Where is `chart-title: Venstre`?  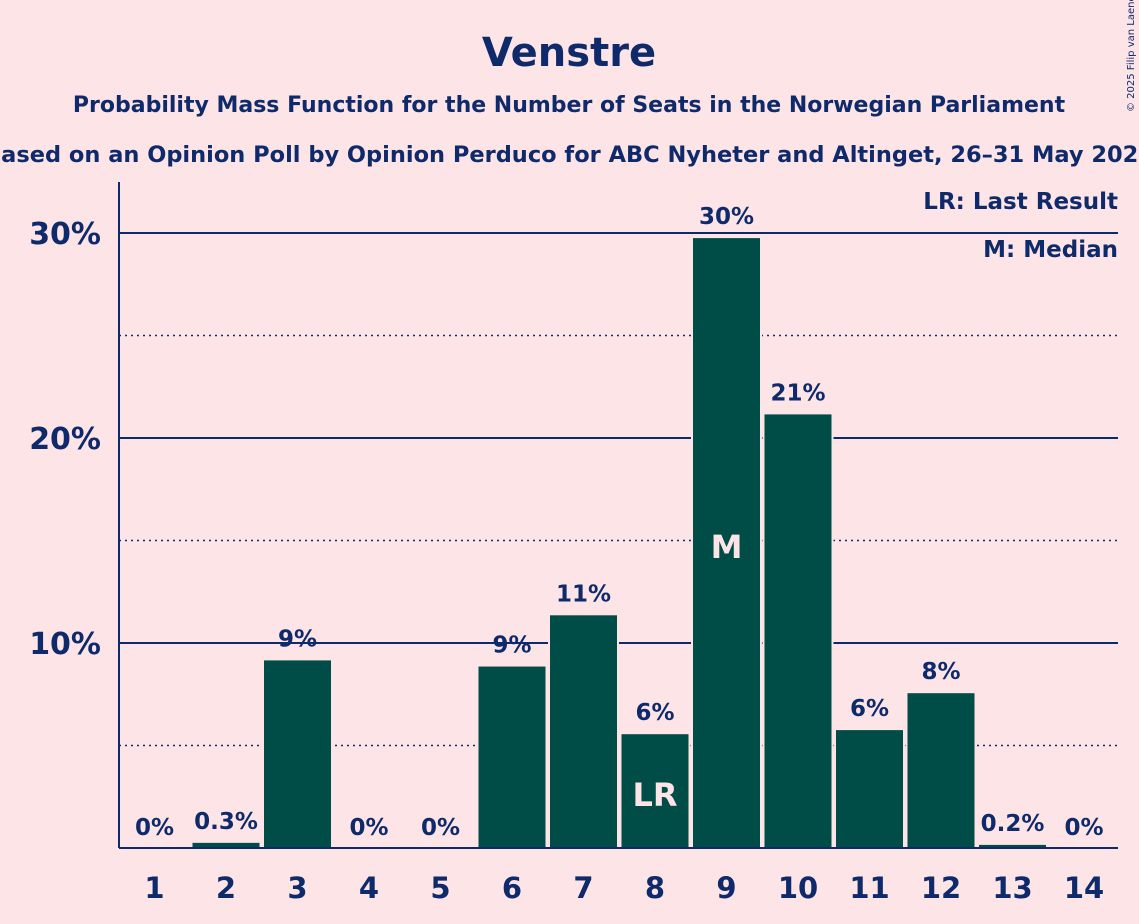 chart-title: Venstre is located at coordinates (569, 53).